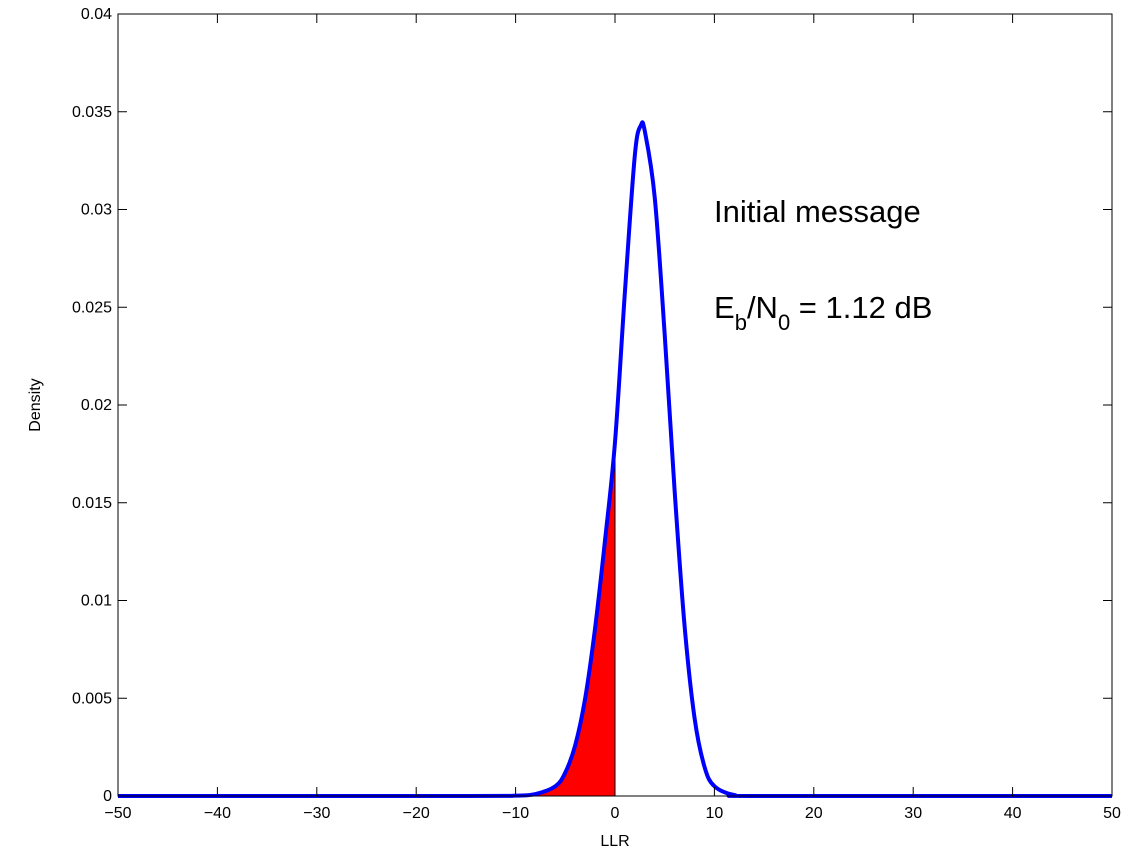 This screenshot has height=854, width=1147. Describe the element at coordinates (1013, 813) in the screenshot. I see `x-tick-label: 40` at that location.